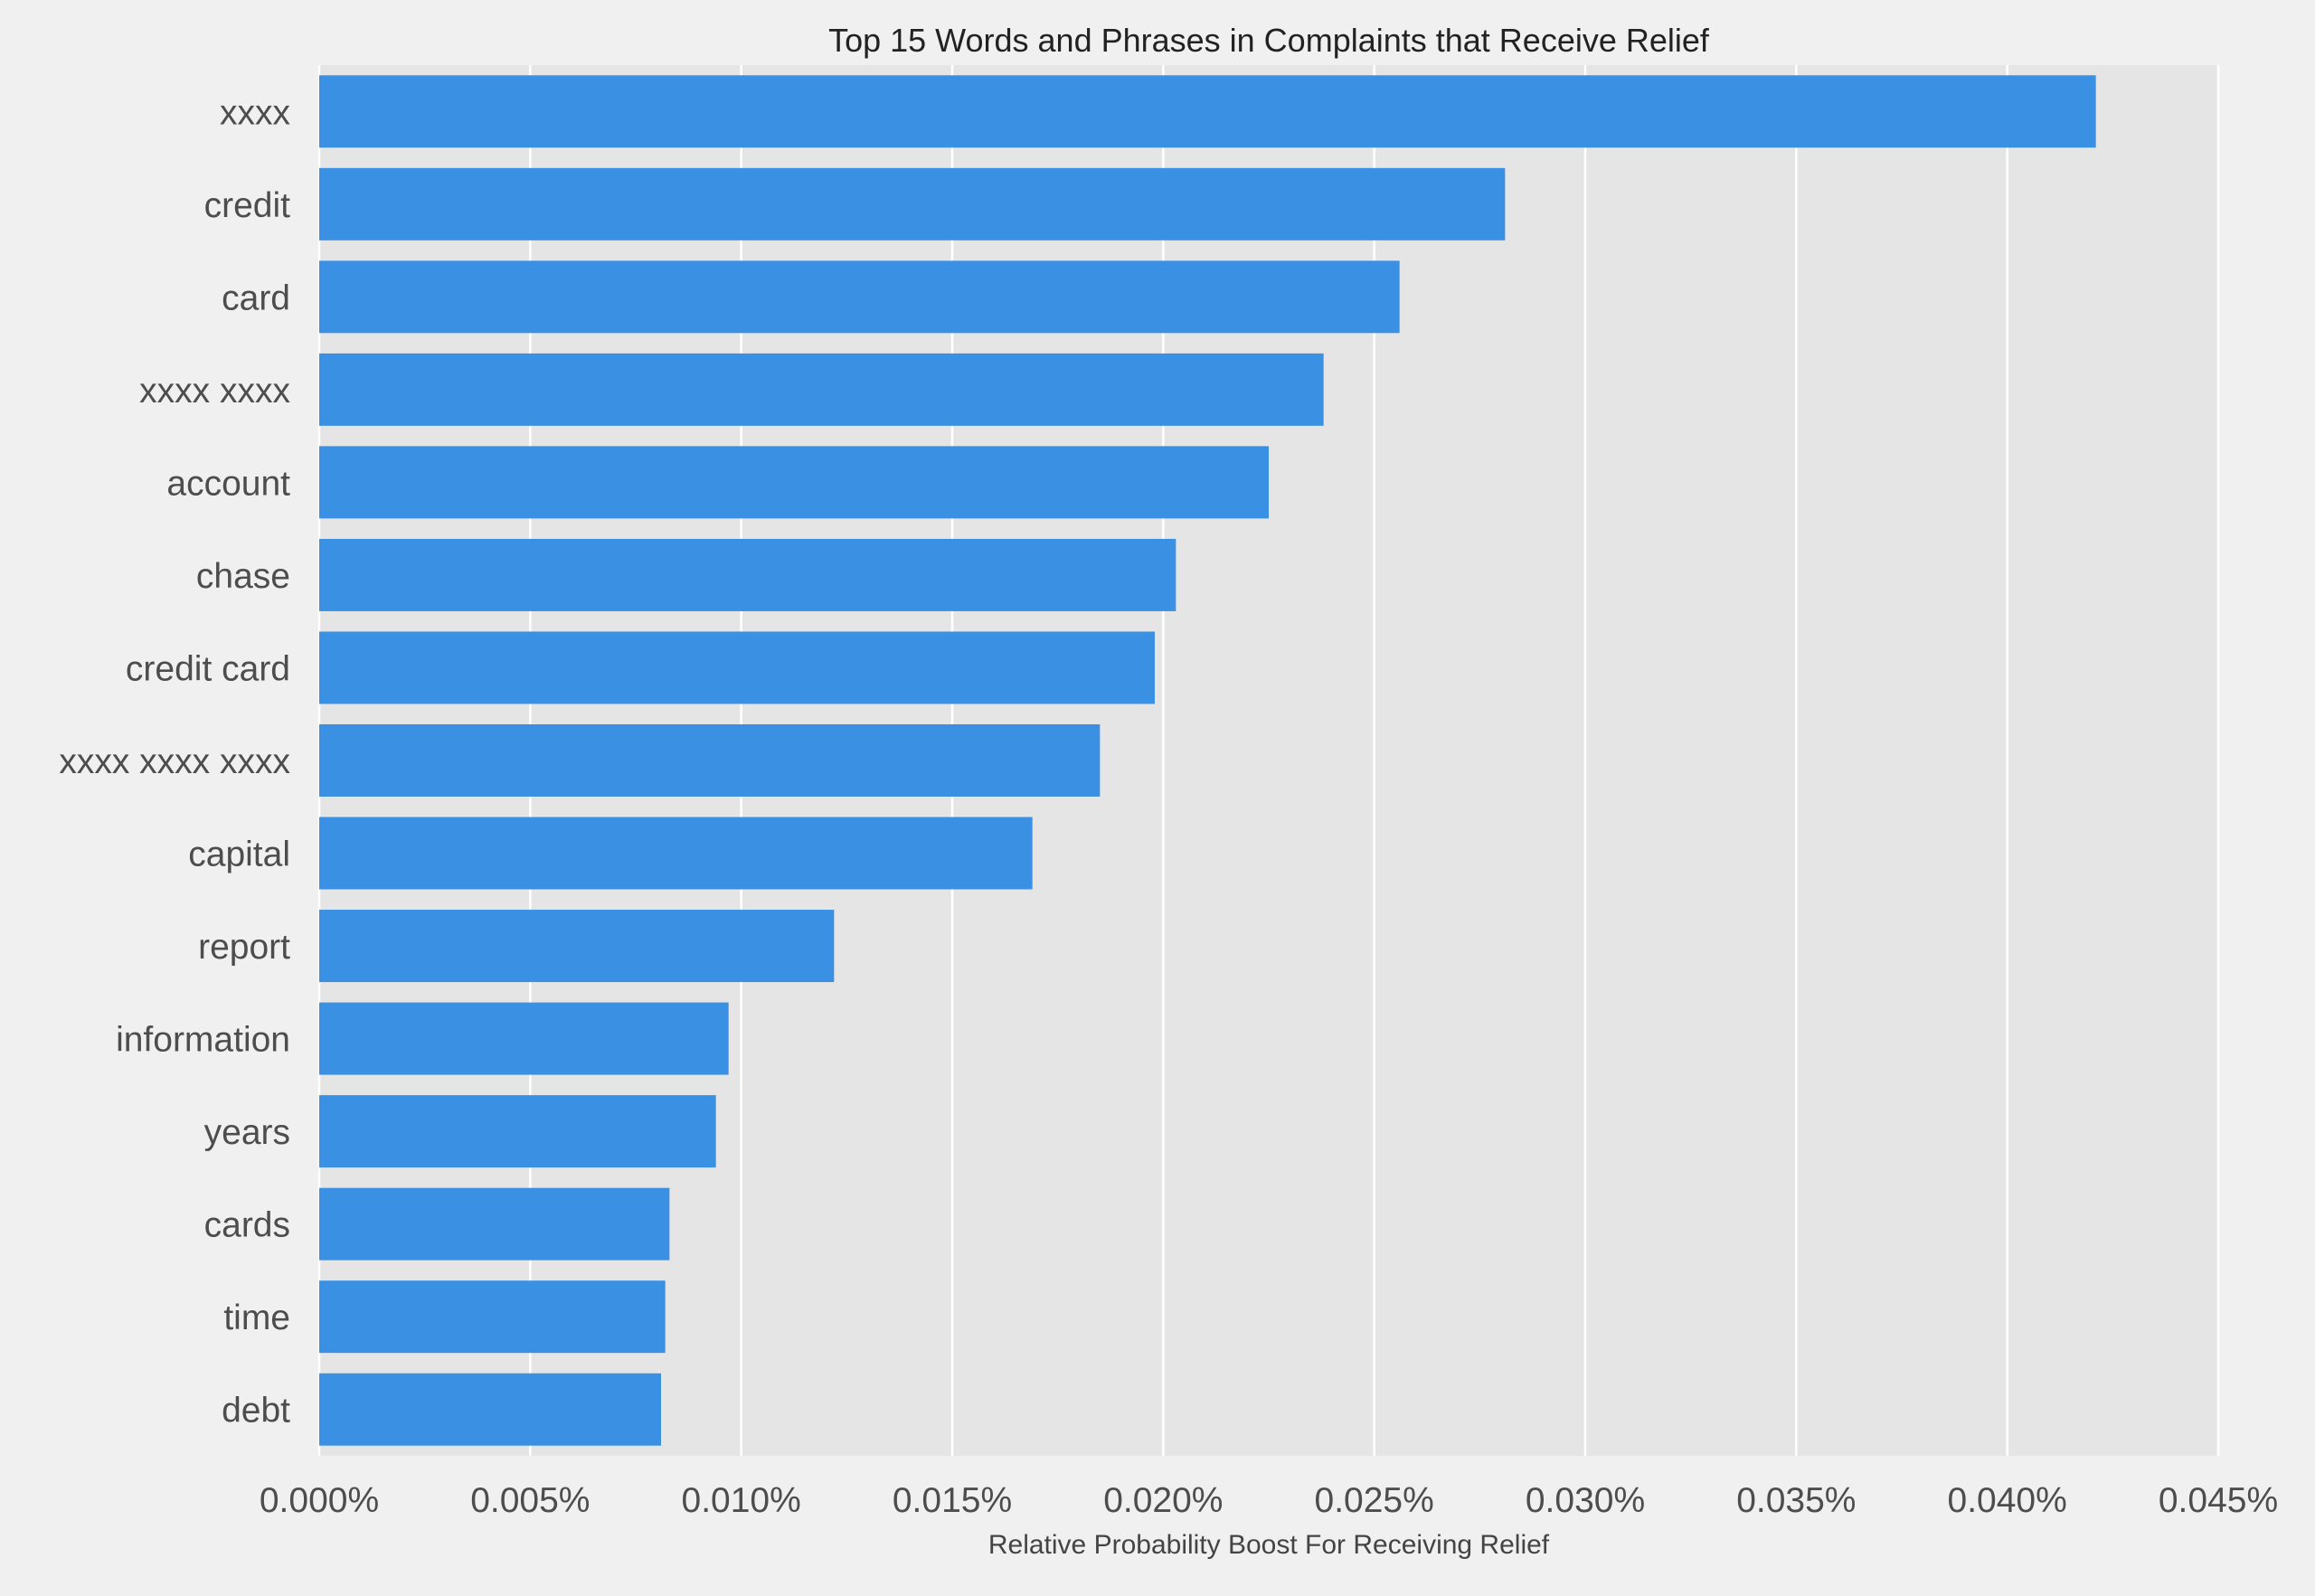 The image size is (2315, 1596). Describe the element at coordinates (243, 576) in the screenshot. I see `category-label: chase` at that location.